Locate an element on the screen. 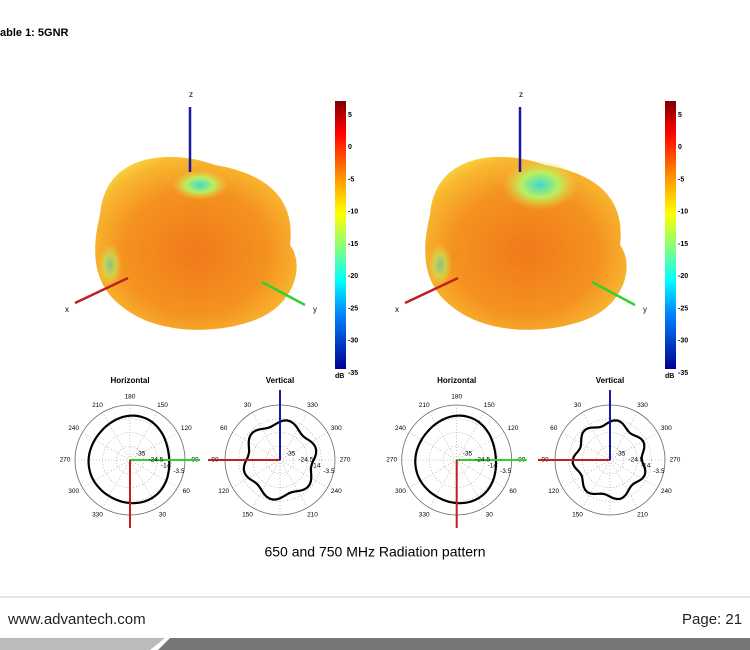 This screenshot has height=650, width=750. colorbar-label: -5 is located at coordinates (681, 179).